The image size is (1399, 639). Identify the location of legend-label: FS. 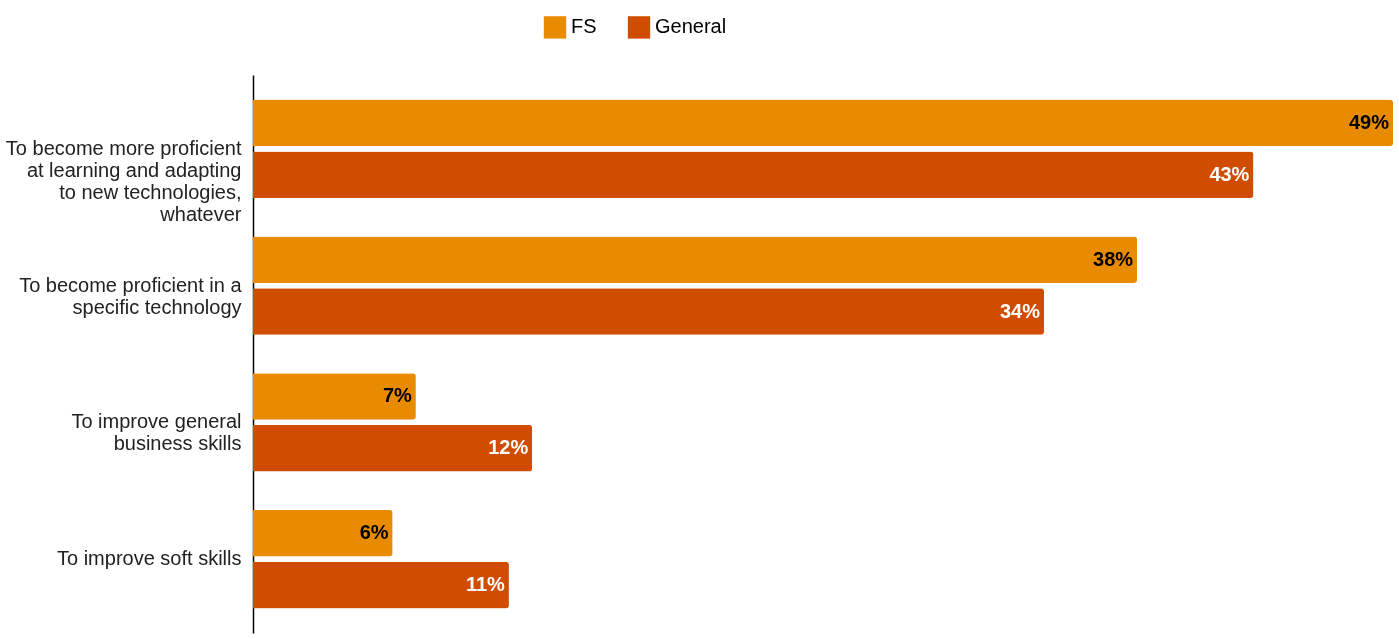
(584, 26).